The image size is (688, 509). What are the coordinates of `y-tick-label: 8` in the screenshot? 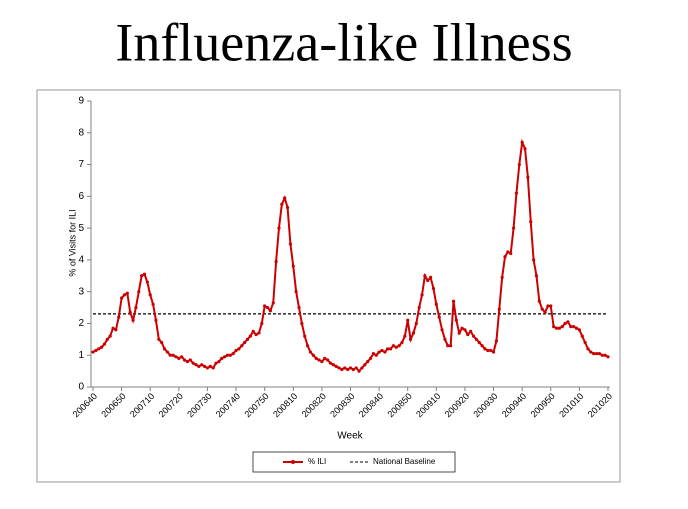 It's located at (81, 132).